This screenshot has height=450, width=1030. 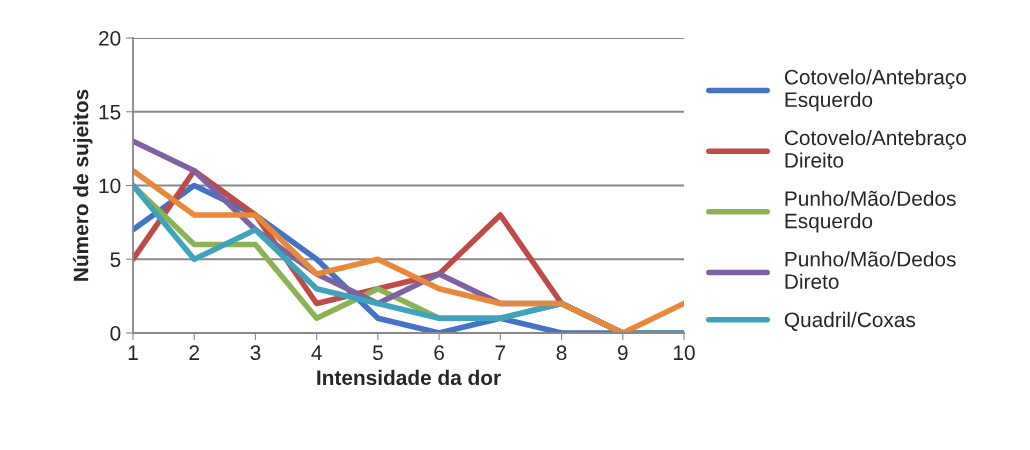 What do you see at coordinates (622, 353) in the screenshot?
I see `x-tick-label: 9` at bounding box center [622, 353].